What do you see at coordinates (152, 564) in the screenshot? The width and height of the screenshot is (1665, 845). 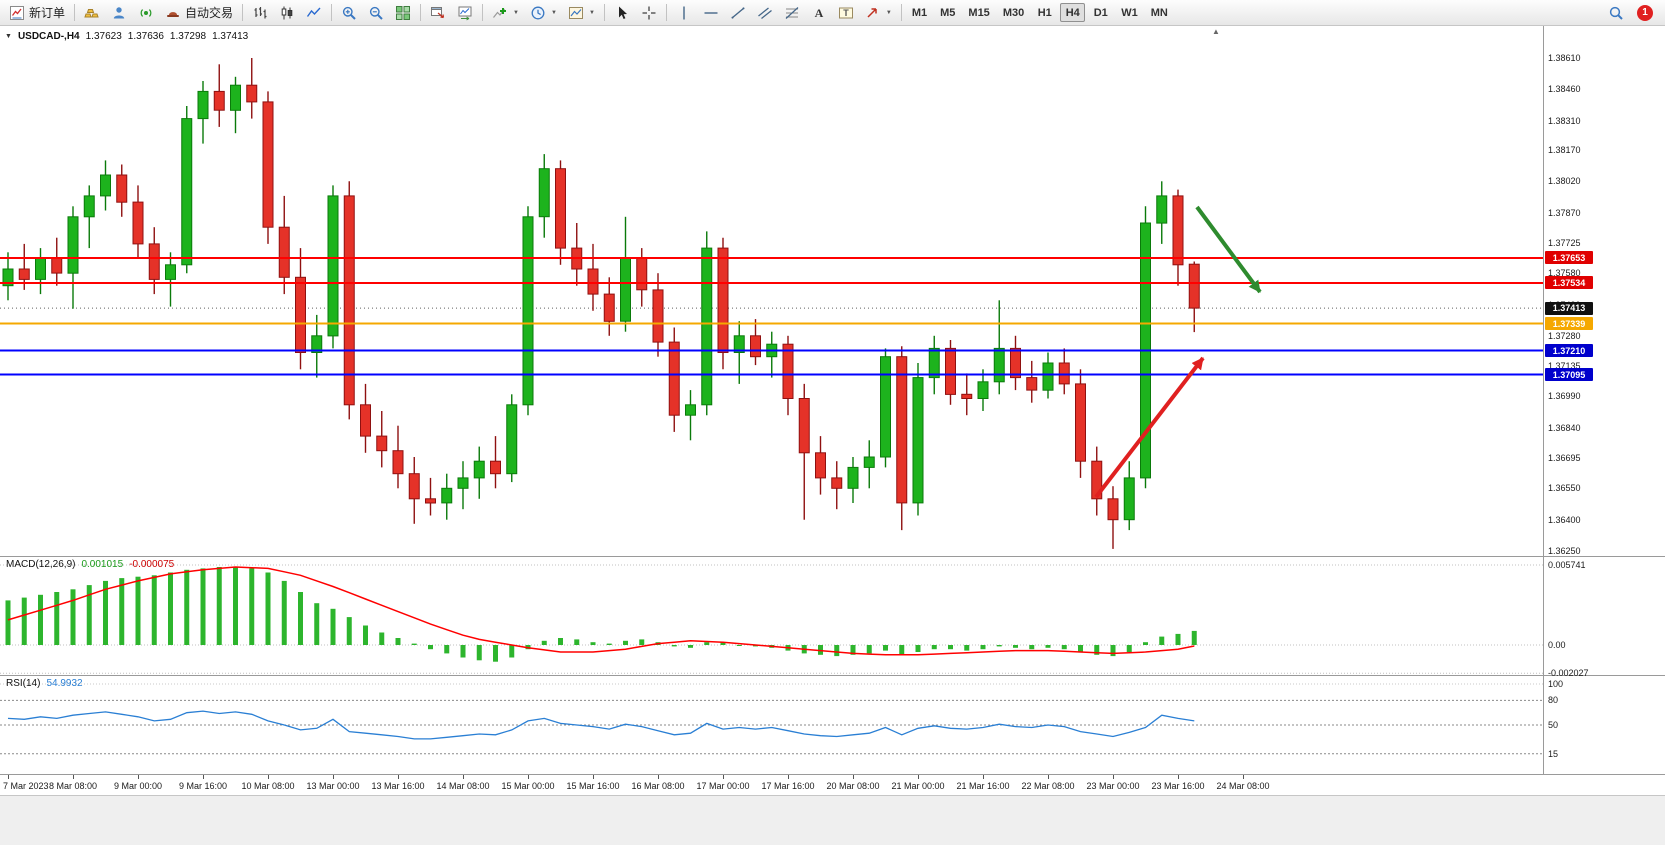 I see `macd-signal-value: -0.000075` at bounding box center [152, 564].